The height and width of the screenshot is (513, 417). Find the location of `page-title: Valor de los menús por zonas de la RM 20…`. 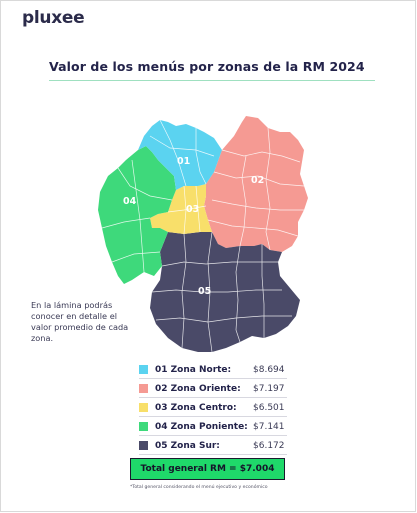

page-title: Valor de los menús por zonas de la RM 20… is located at coordinates (207, 66).